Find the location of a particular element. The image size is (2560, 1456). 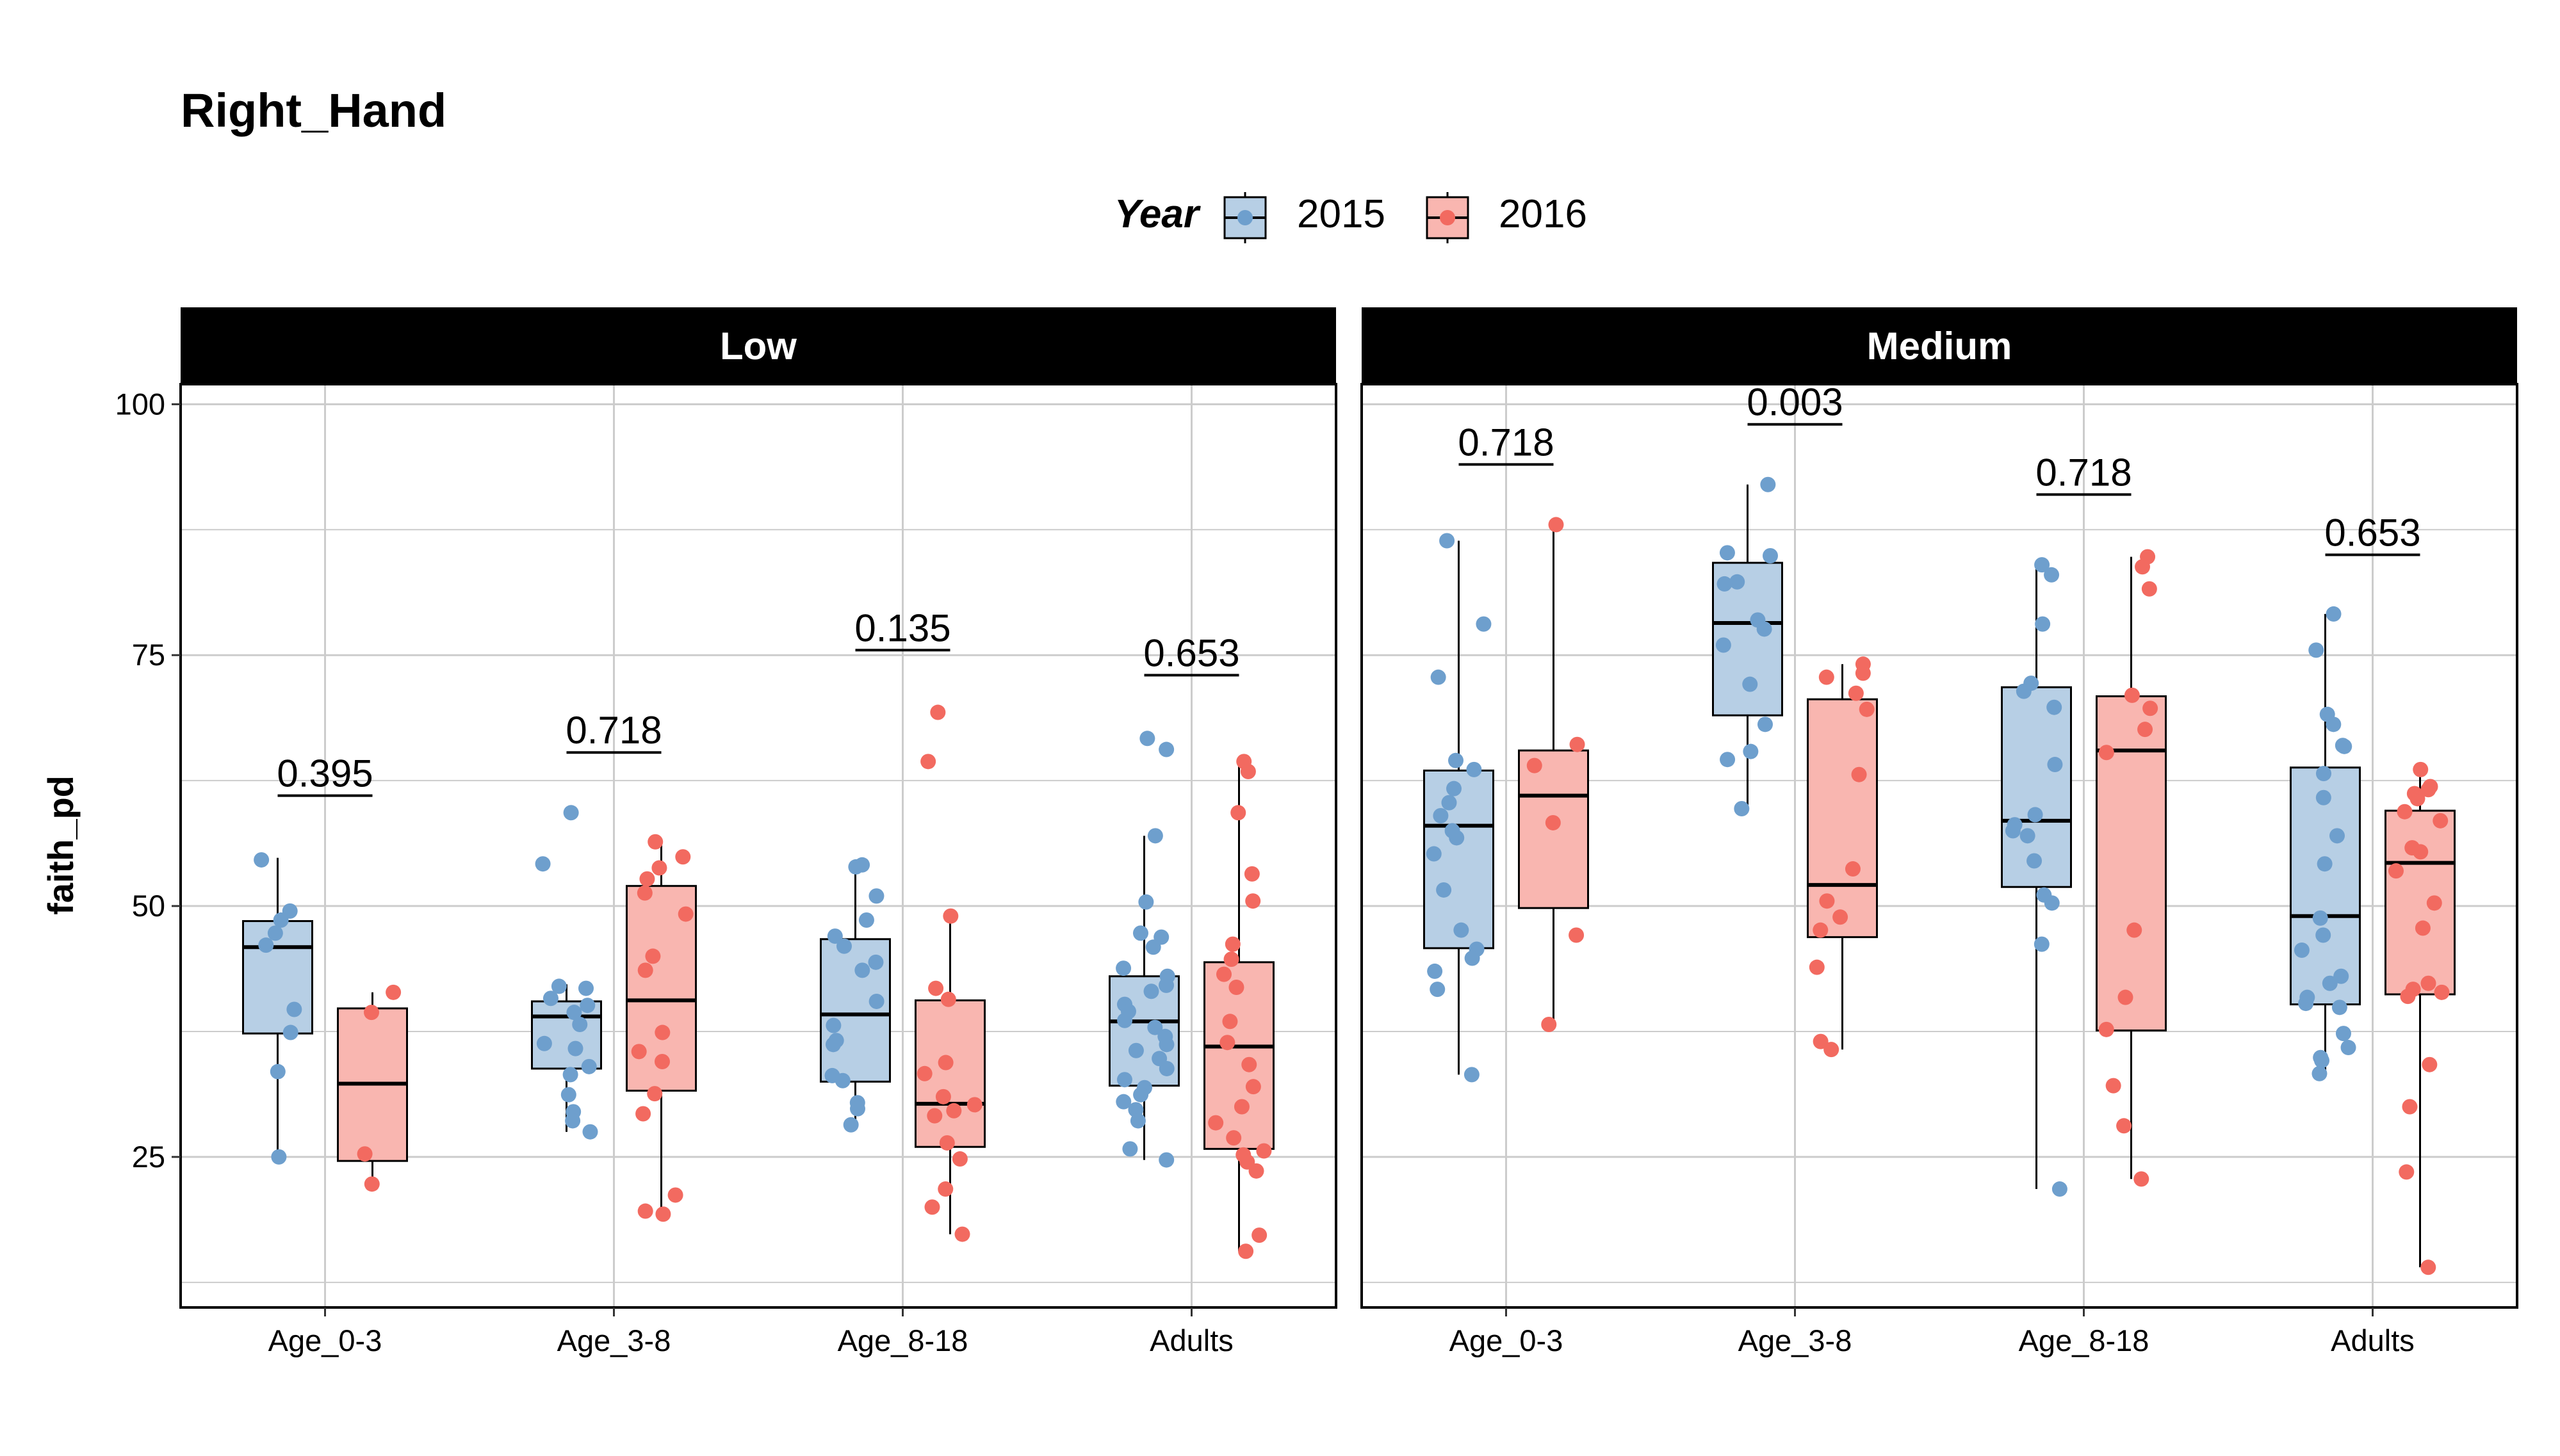

pvalue-label: 0.718 is located at coordinates (1506, 442).